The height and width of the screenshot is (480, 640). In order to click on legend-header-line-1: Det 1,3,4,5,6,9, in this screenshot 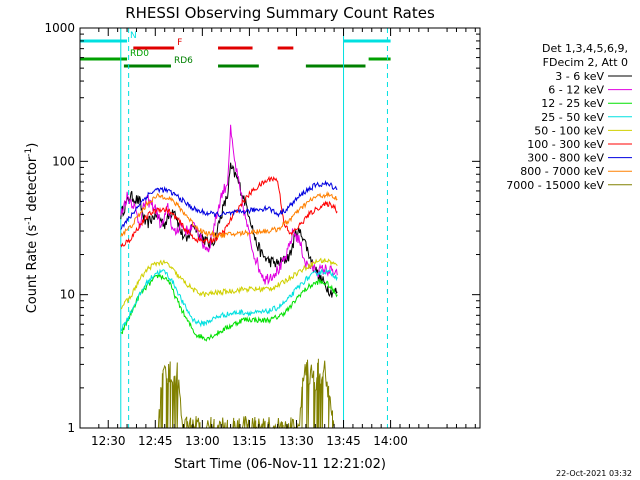, I will do `click(585, 48)`.